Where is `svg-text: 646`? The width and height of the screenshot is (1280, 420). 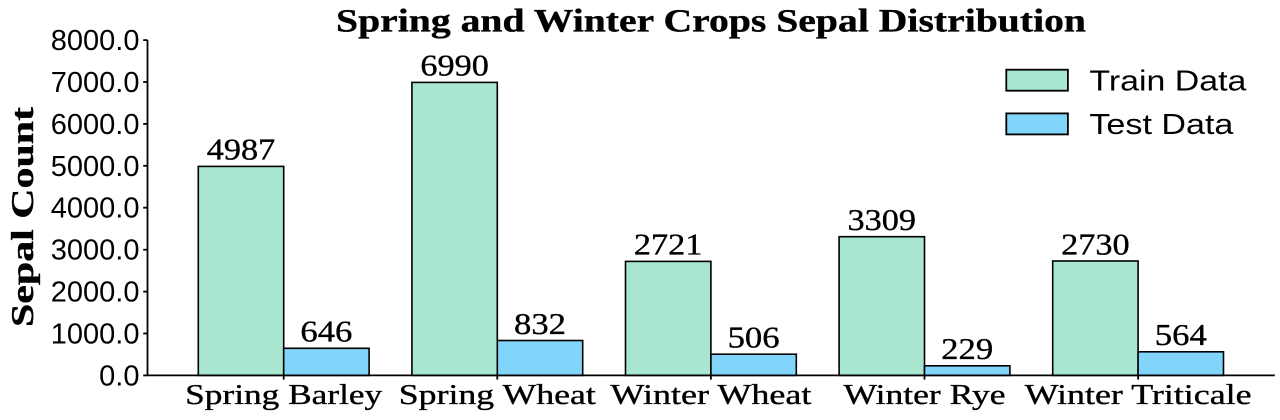
svg-text: 646 is located at coordinates (326, 331).